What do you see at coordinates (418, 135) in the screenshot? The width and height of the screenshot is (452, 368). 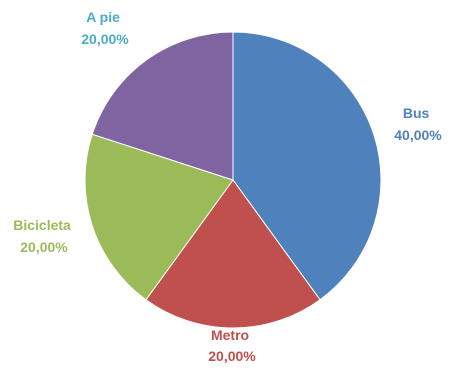 I see `data-label-bus-value: 40,00%` at bounding box center [418, 135].